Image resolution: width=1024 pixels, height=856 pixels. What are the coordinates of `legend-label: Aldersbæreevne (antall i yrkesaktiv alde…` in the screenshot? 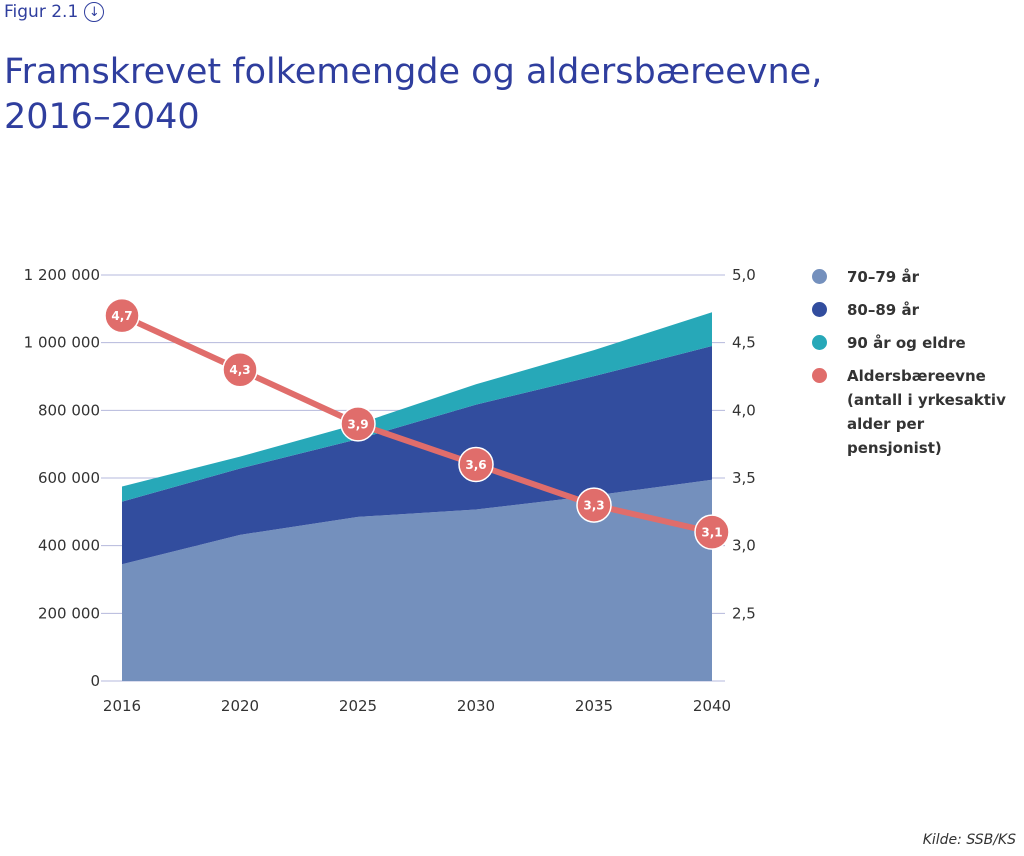 It's located at (926, 412).